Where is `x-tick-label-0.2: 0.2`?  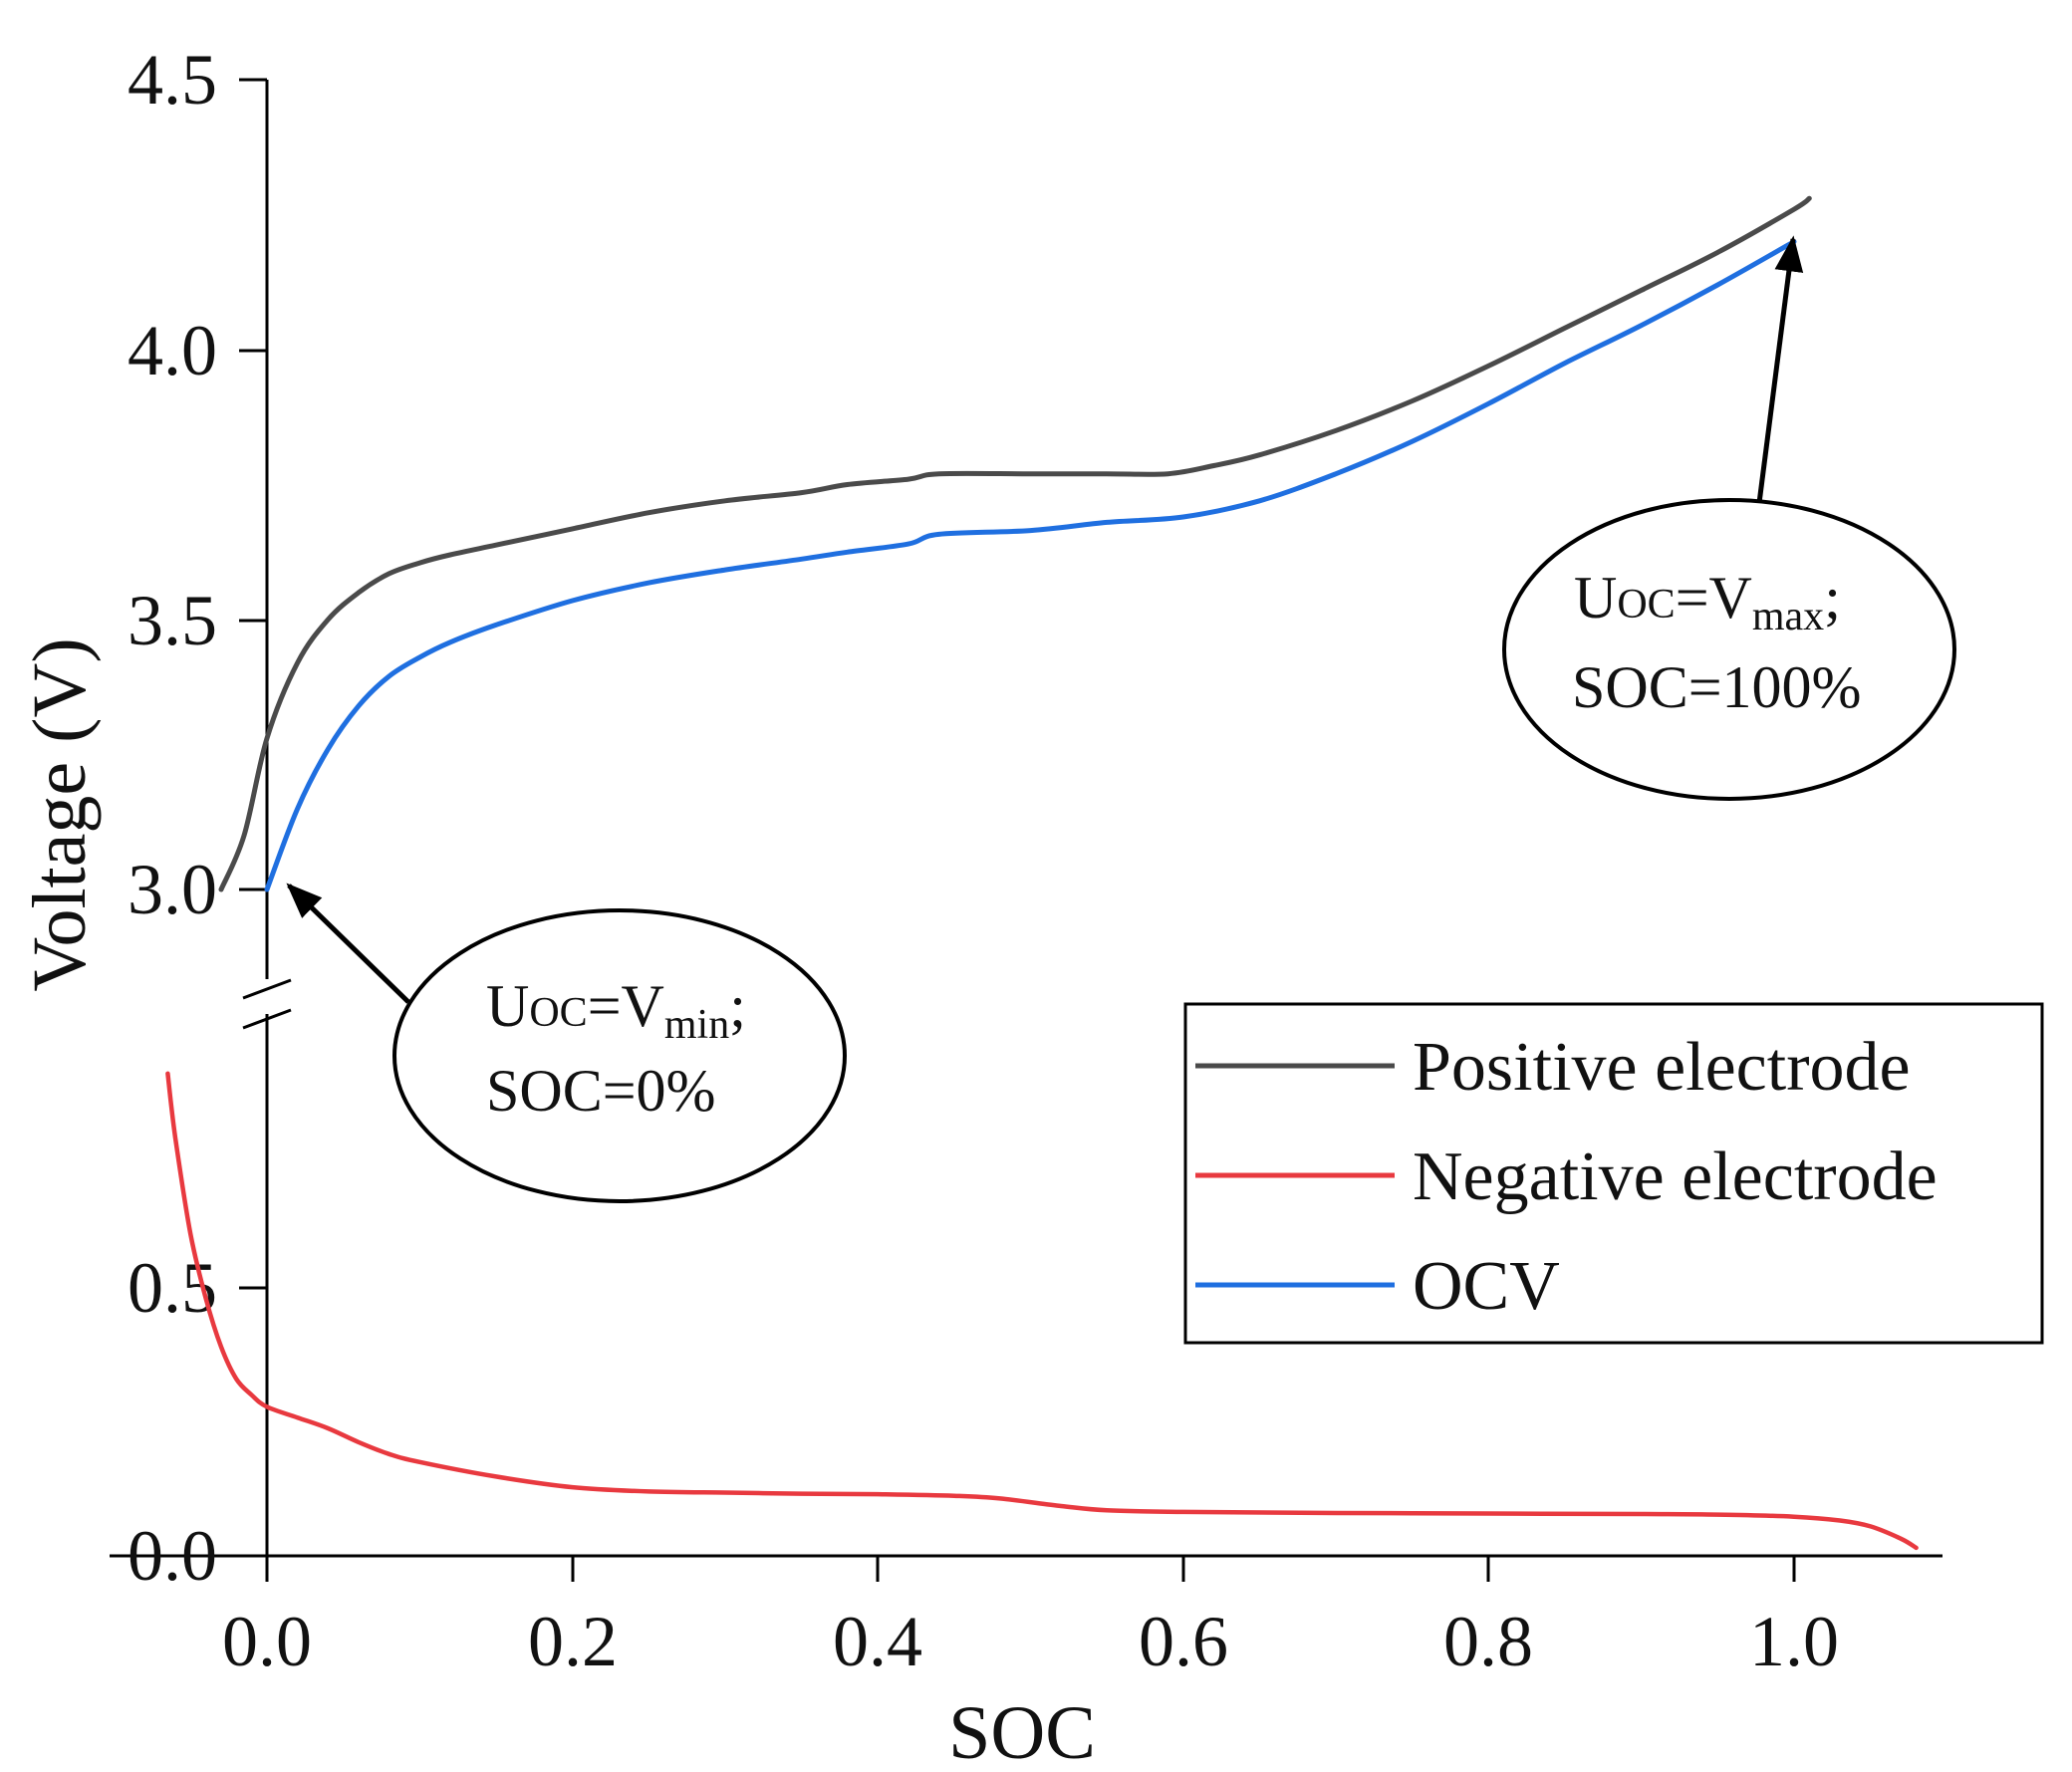
x-tick-label-0.2: 0.2 is located at coordinates (573, 1642).